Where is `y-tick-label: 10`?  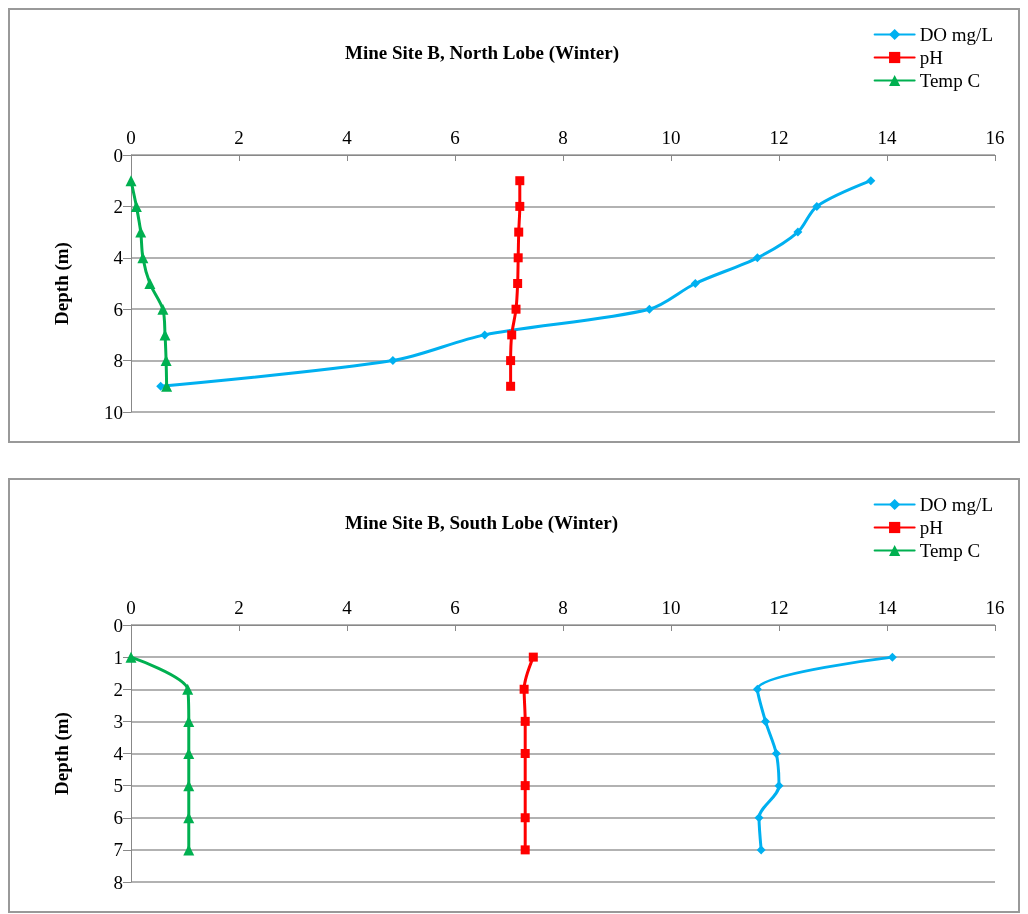
y-tick-label: 10 is located at coordinates (113, 412).